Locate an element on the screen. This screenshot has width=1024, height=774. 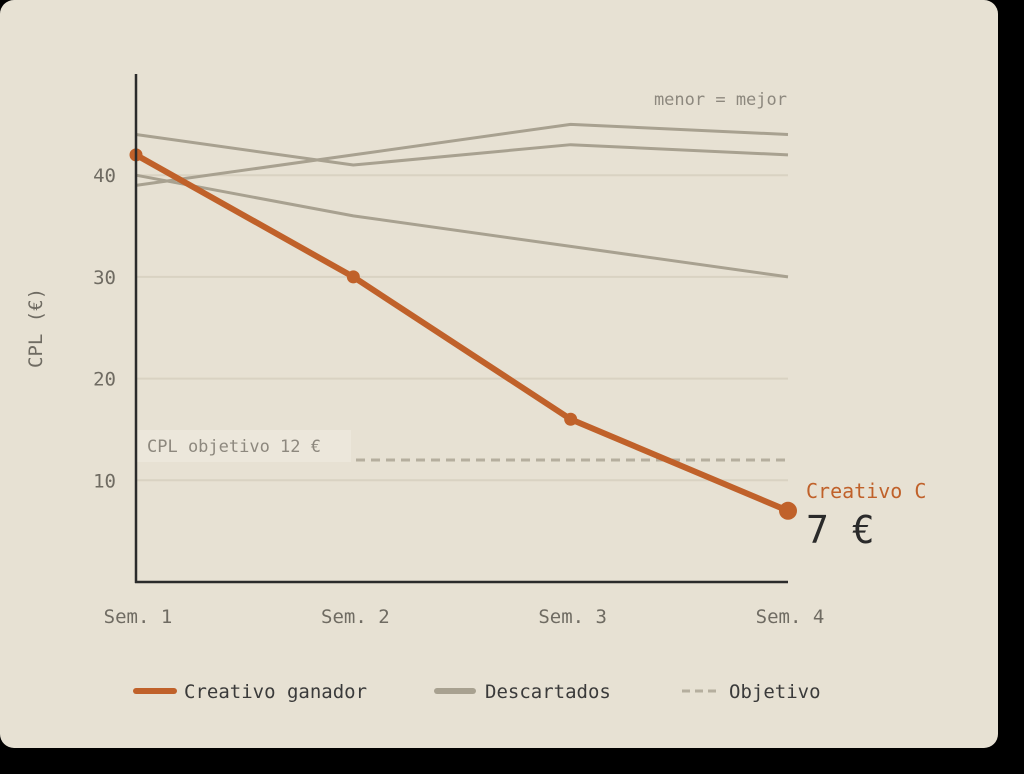
y-axis-label: CPL (€) is located at coordinates (36, 328).